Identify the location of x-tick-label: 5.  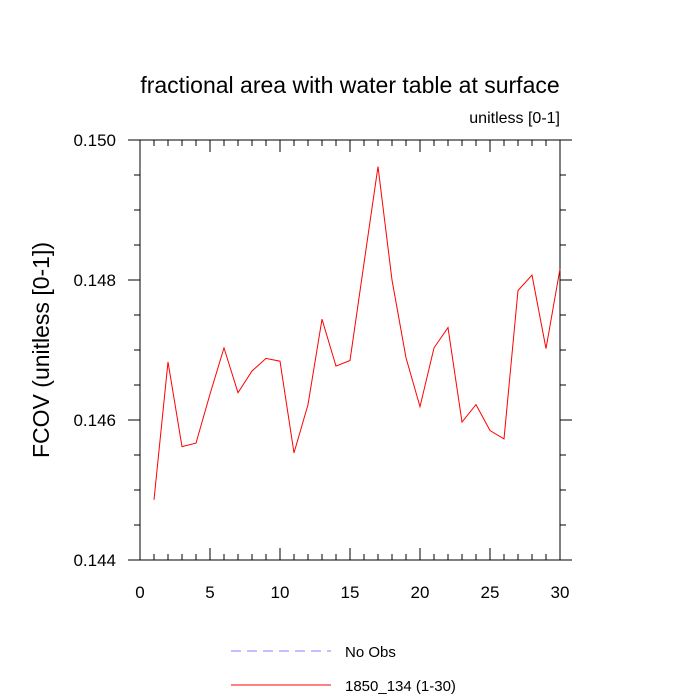
(209, 592).